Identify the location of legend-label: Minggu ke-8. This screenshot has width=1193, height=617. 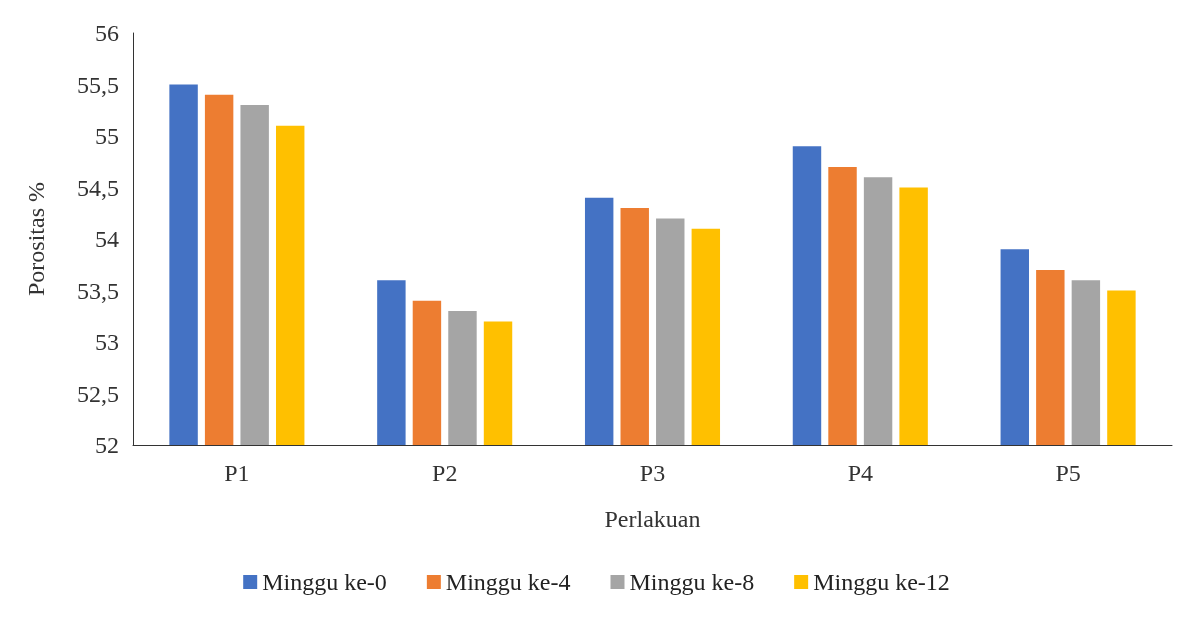
(692, 582).